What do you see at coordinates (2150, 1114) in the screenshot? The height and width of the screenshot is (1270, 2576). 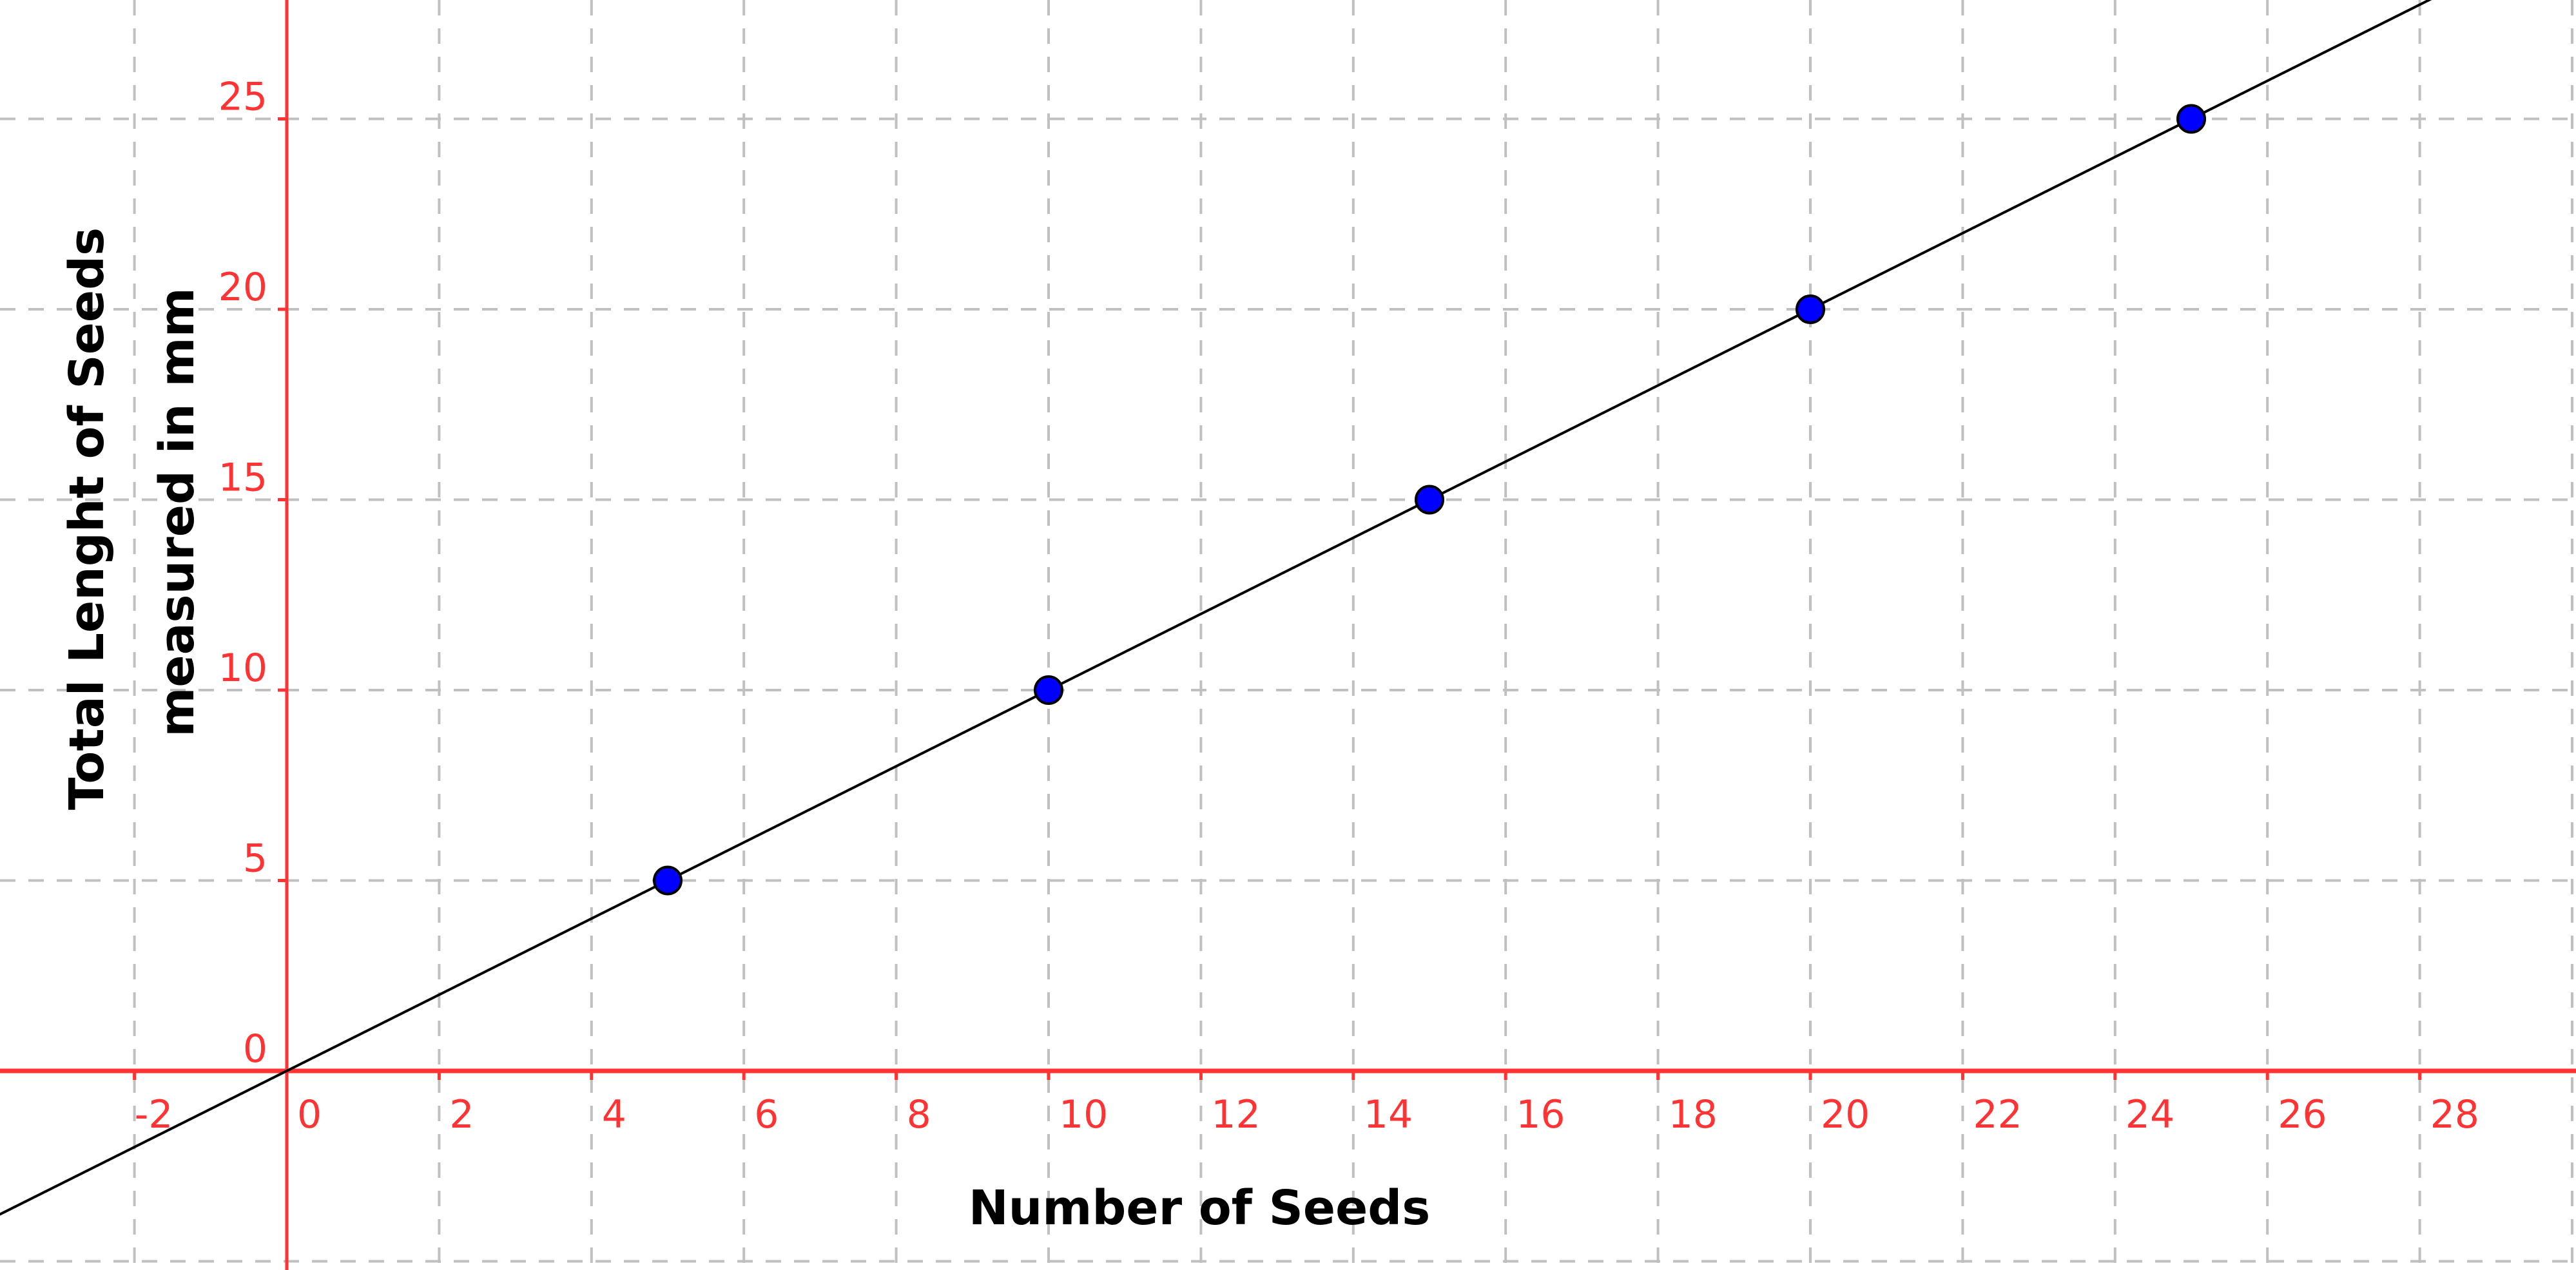 I see `x-tick-label: 24` at bounding box center [2150, 1114].